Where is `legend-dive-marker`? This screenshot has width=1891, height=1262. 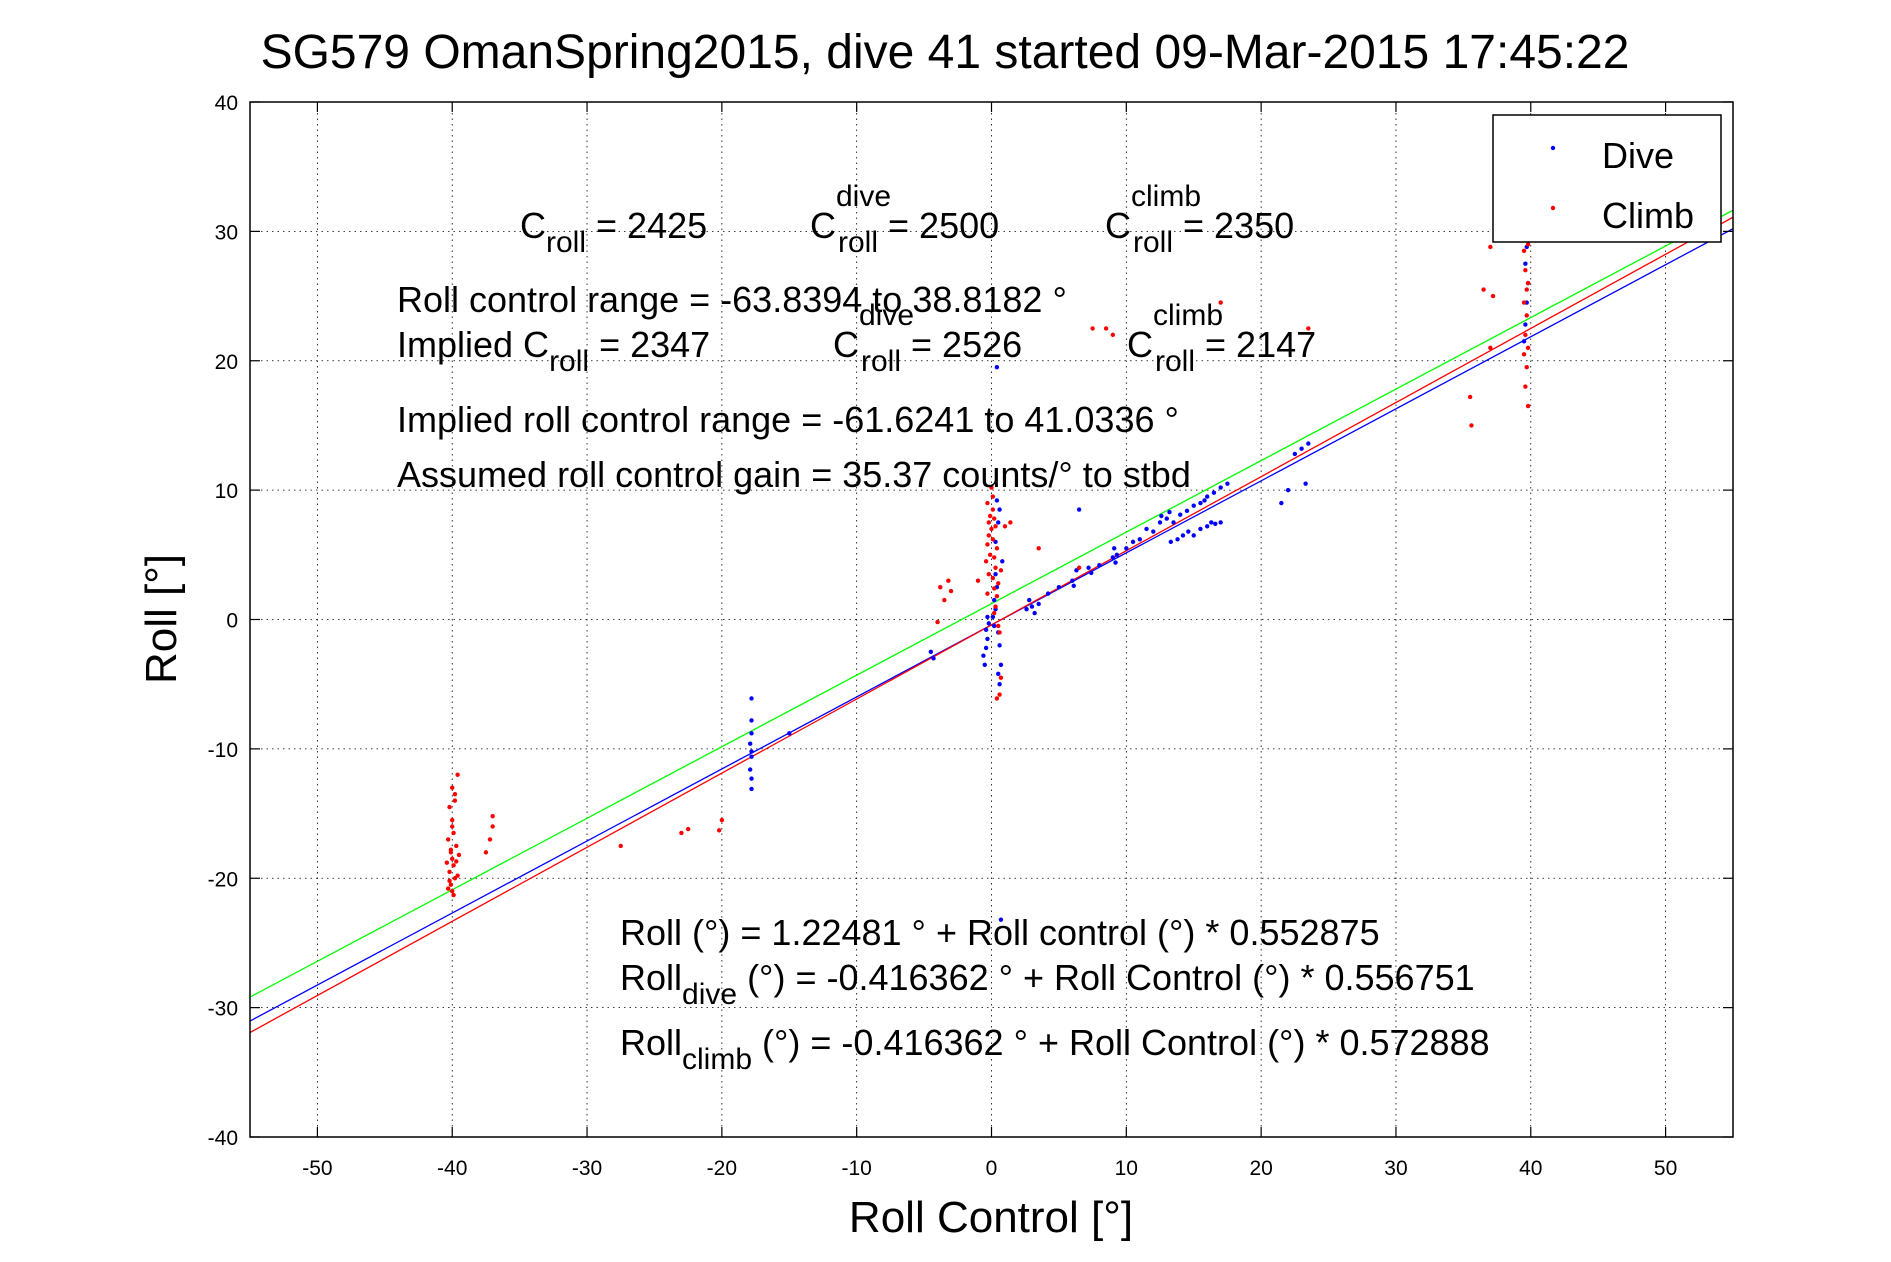 legend-dive-marker is located at coordinates (1553, 148).